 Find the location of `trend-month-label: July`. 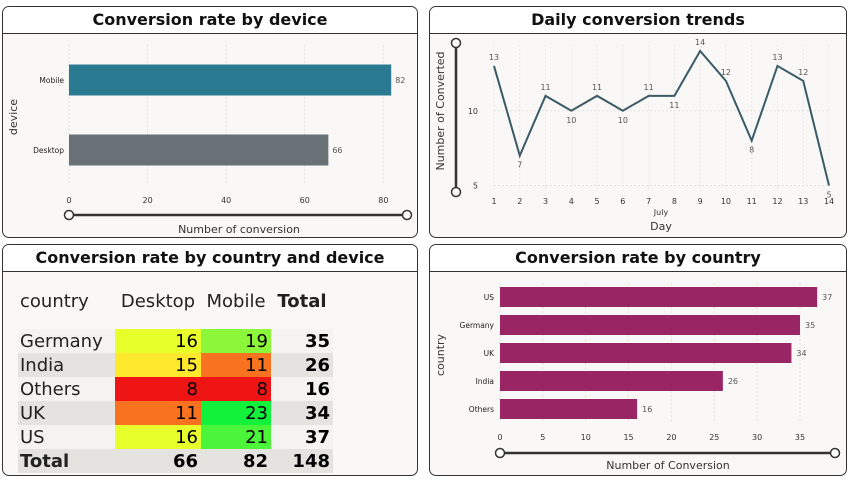

trend-month-label: July is located at coordinates (661, 212).